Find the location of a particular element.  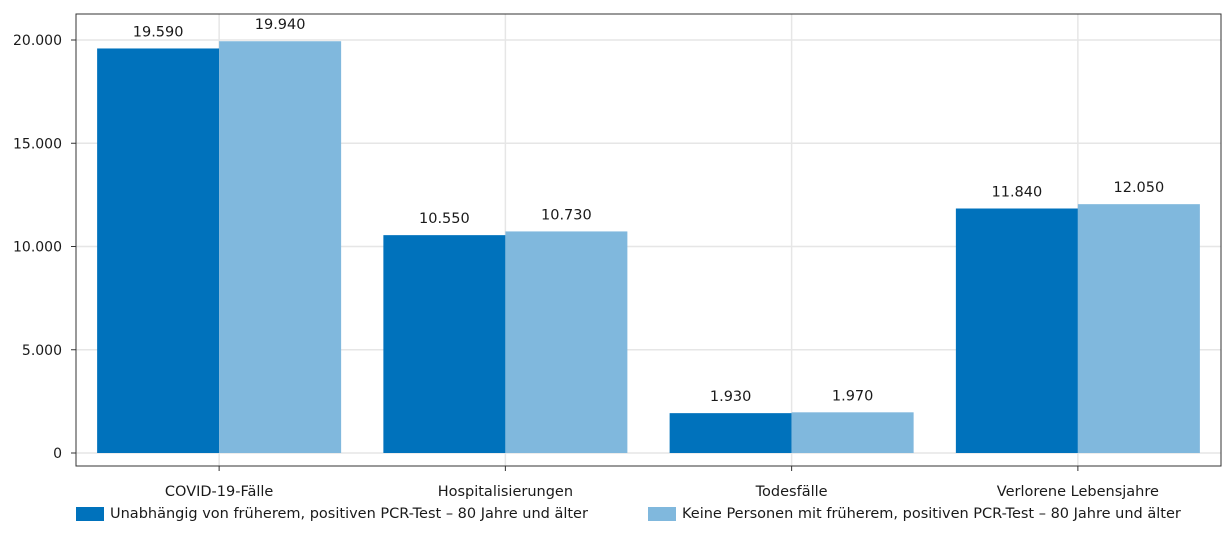

x-tick-label: Verlorene Lebensjahre is located at coordinates (1078, 492).